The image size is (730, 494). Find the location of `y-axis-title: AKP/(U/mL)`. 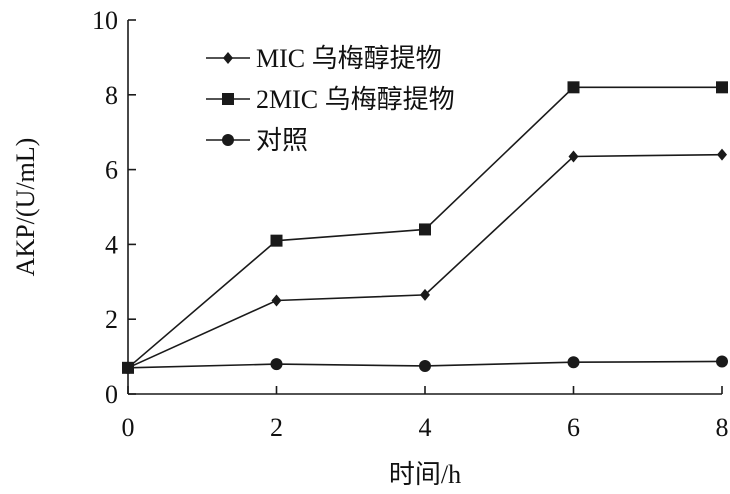

y-axis-title: AKP/(U/mL) is located at coordinates (25, 207).